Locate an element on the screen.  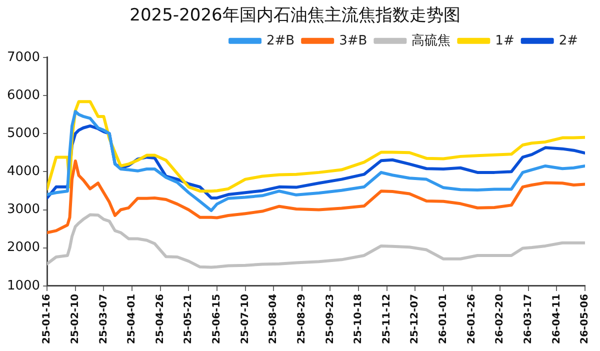
x-tick-label: 25-04-01 is located at coordinates (132, 319).